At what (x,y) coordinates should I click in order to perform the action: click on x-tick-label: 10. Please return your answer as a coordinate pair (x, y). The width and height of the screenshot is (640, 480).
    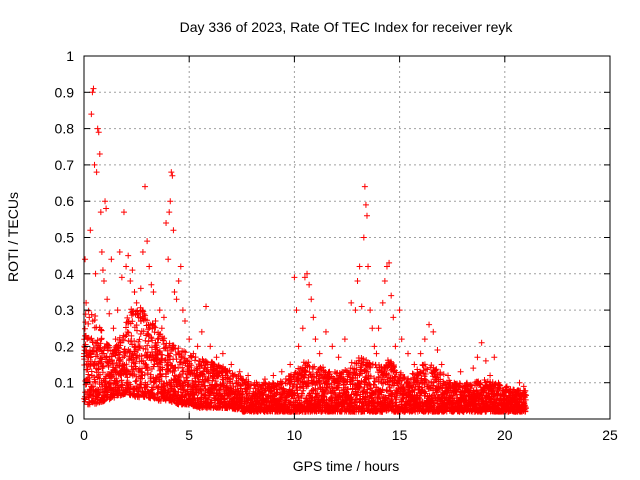
    Looking at the image, I should click on (295, 435).